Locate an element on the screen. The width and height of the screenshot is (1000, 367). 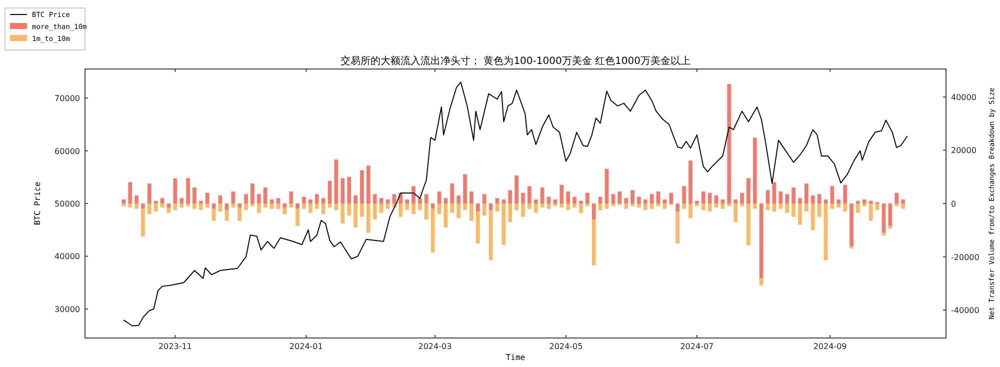
x-axis-title: Time is located at coordinates (516, 357).